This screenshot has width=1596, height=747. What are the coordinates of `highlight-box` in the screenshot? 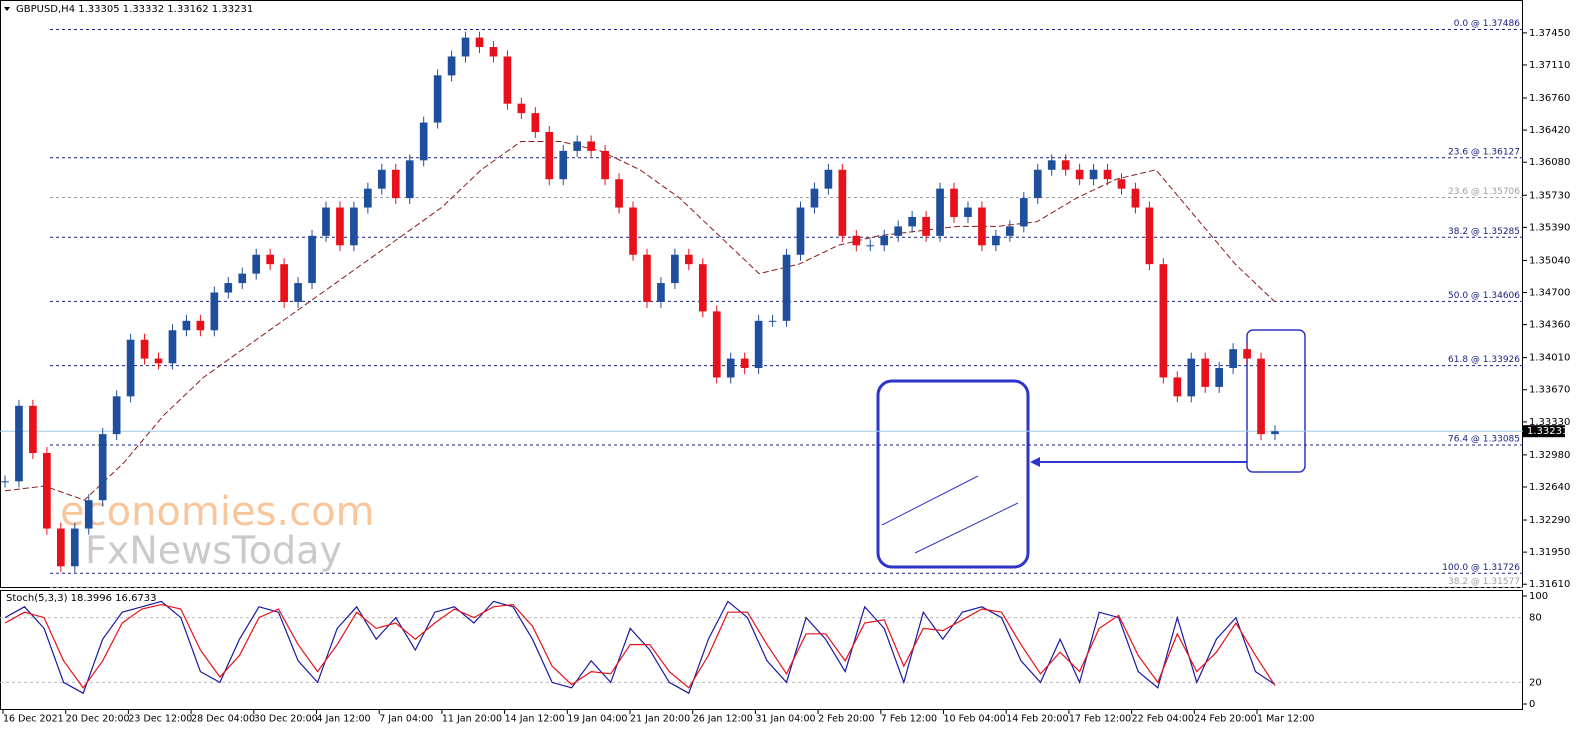 It's located at (1276, 401).